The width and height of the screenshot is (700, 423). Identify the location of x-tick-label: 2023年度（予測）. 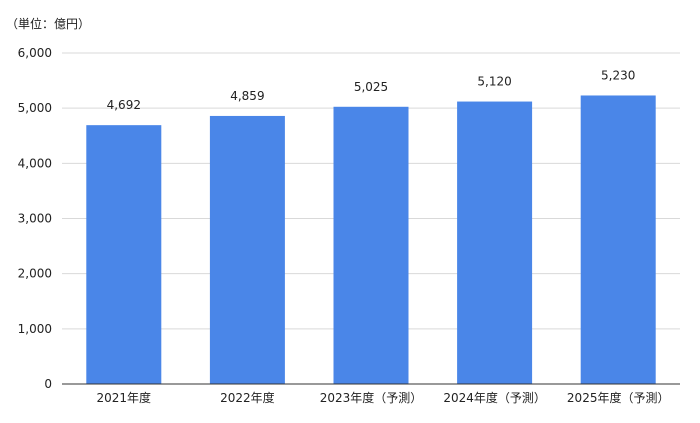
(371, 397).